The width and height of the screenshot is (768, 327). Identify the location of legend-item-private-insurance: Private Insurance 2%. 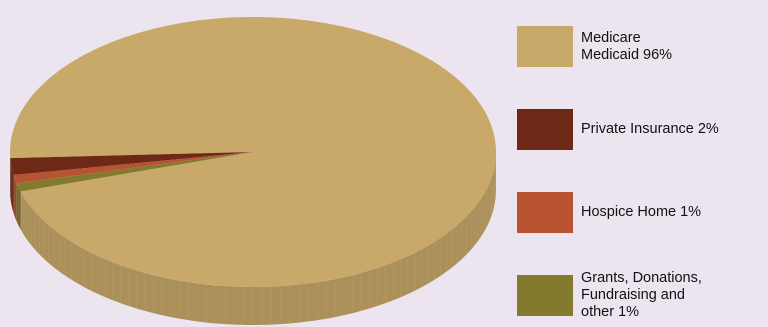
(618, 129).